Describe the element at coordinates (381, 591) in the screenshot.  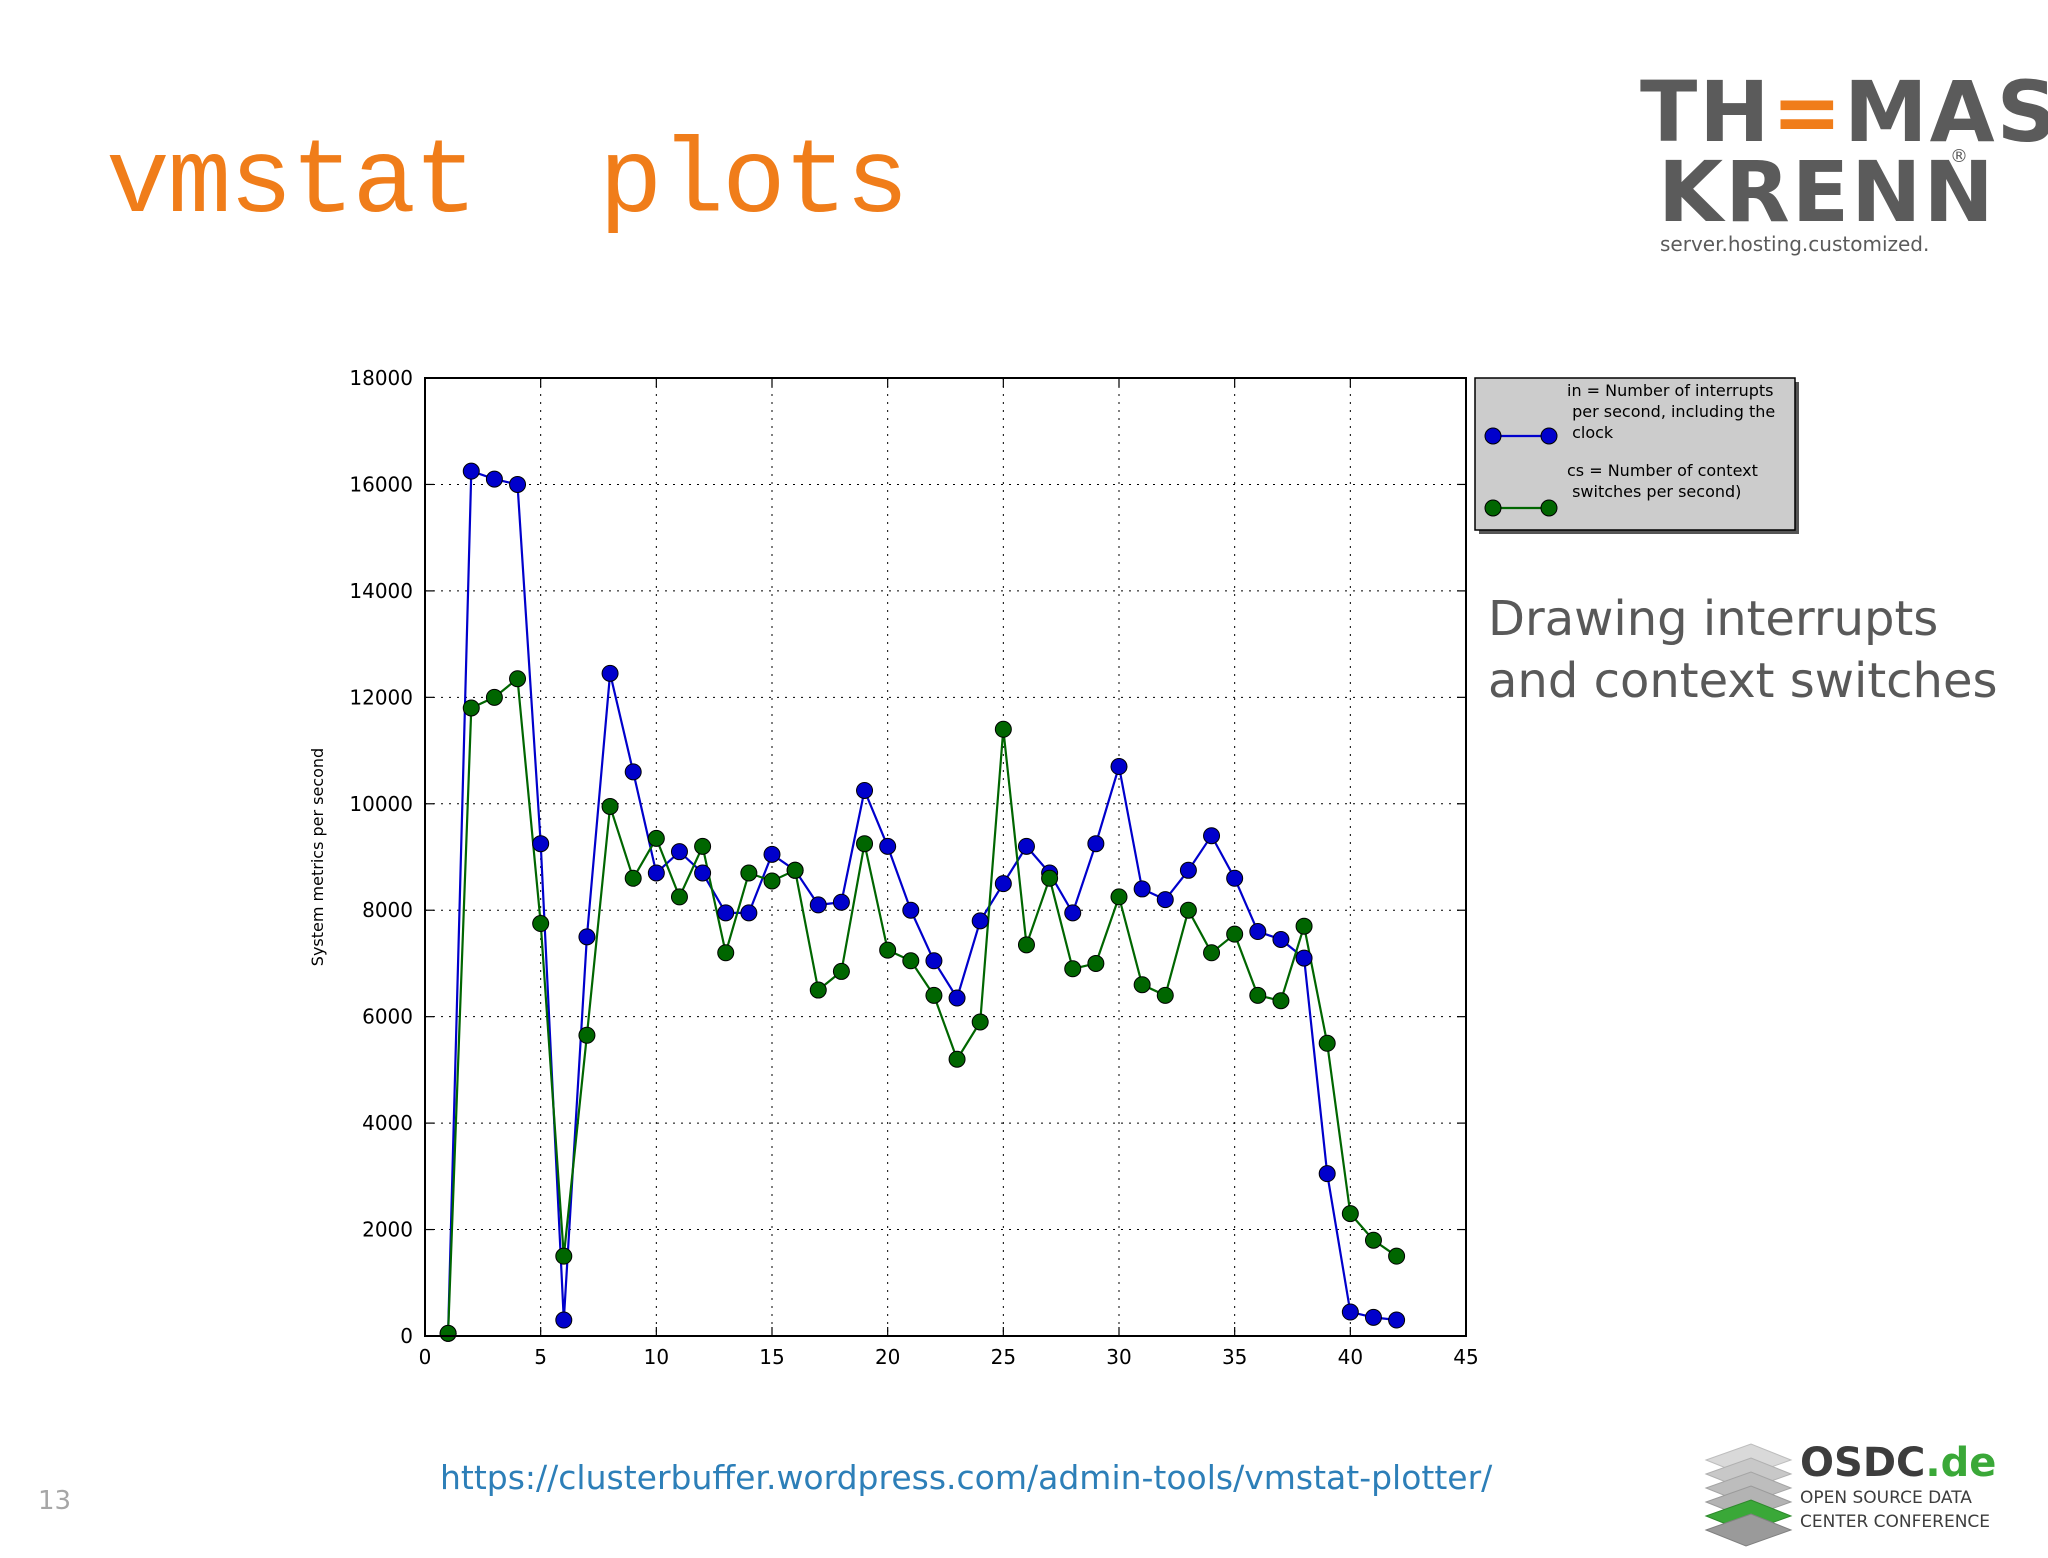
I see `y-tick-label: 14000` at that location.